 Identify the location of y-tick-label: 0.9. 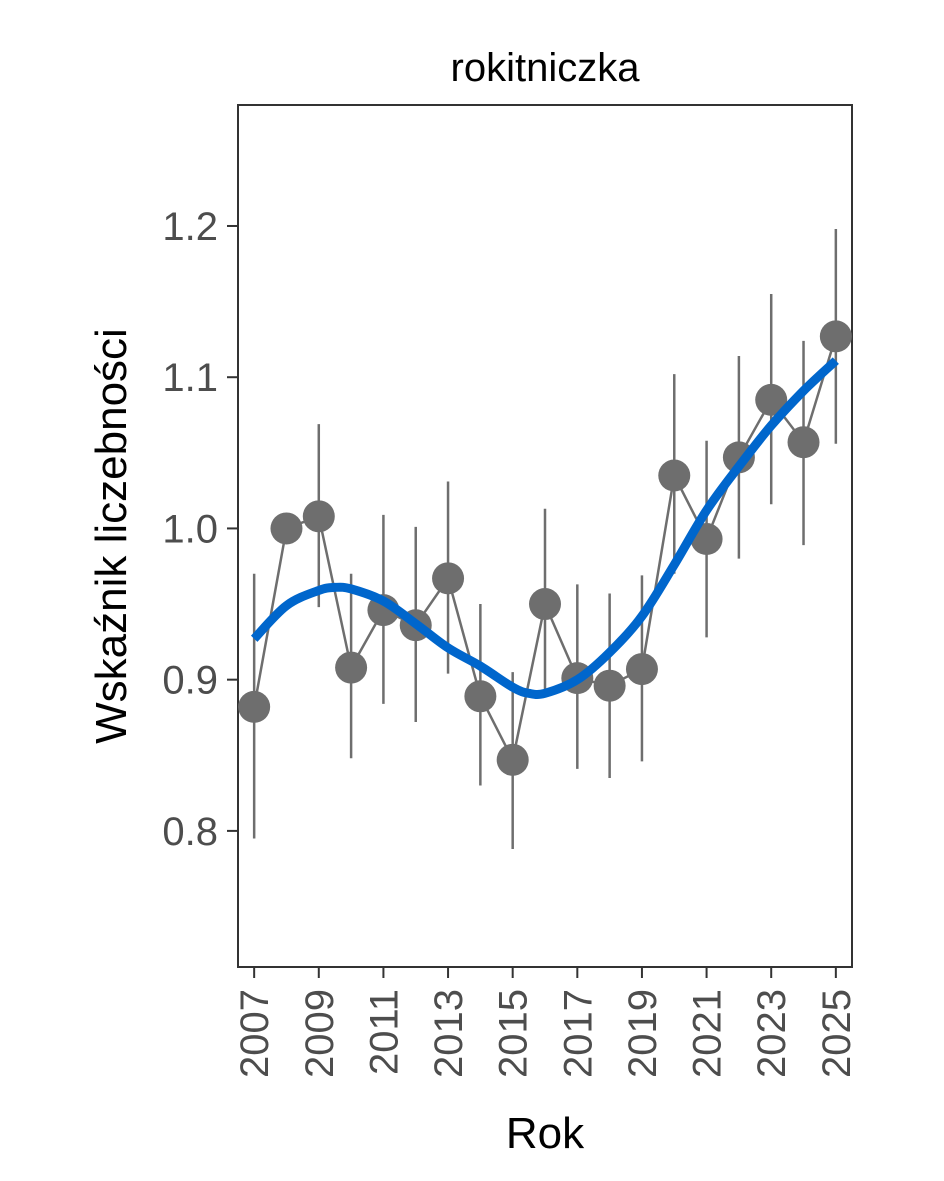
(190, 681).